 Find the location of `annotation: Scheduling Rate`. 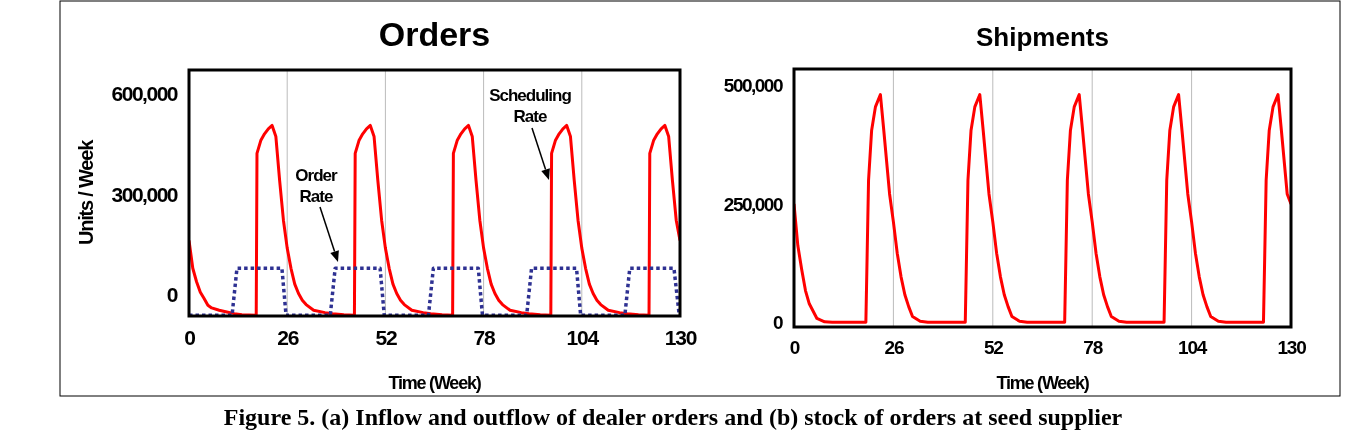

annotation: Scheduling Rate is located at coordinates (530, 106).